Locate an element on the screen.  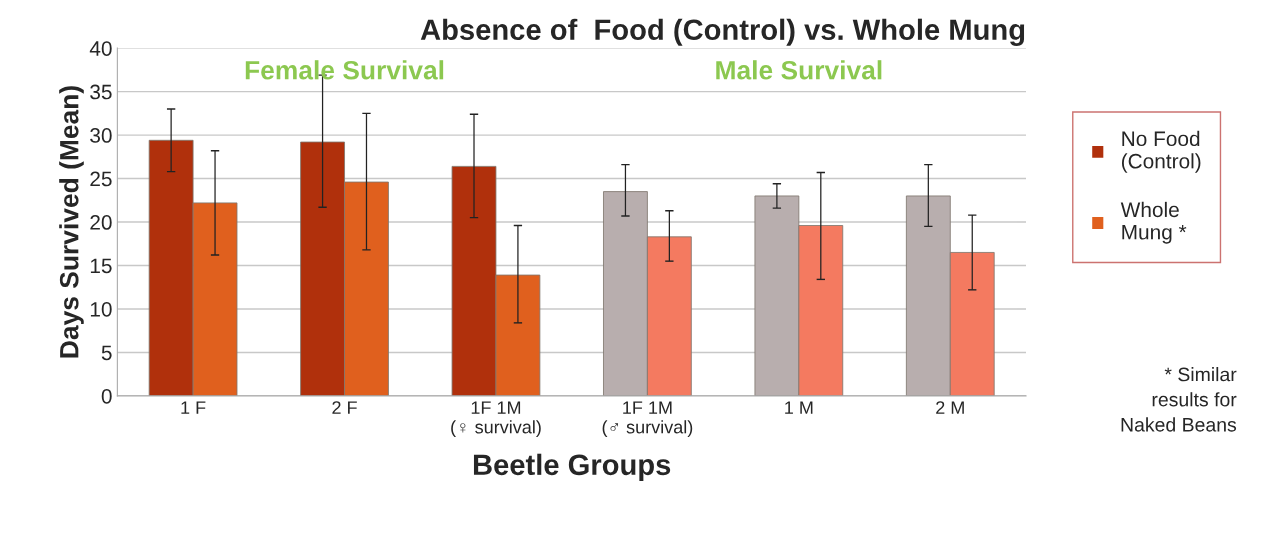
y-tick-label: 0 is located at coordinates (106, 396).